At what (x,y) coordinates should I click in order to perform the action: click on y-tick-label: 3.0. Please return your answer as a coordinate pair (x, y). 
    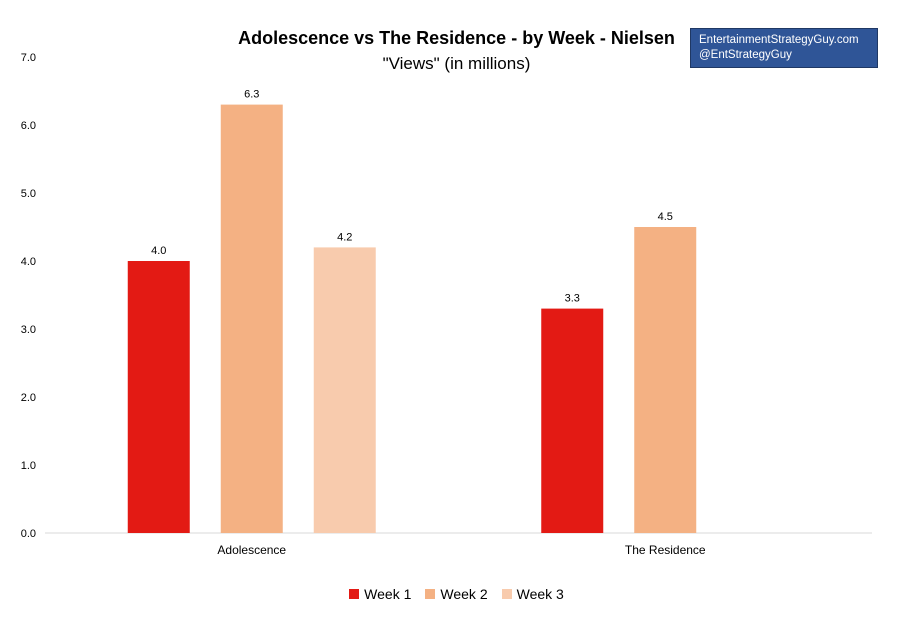
    Looking at the image, I should click on (28, 330).